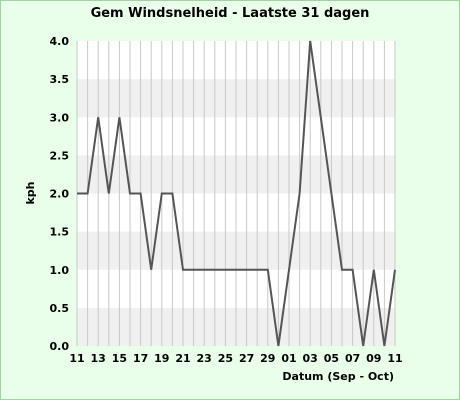 Image resolution: width=460 pixels, height=401 pixels. I want to click on x-tick-label: 15, so click(119, 358).